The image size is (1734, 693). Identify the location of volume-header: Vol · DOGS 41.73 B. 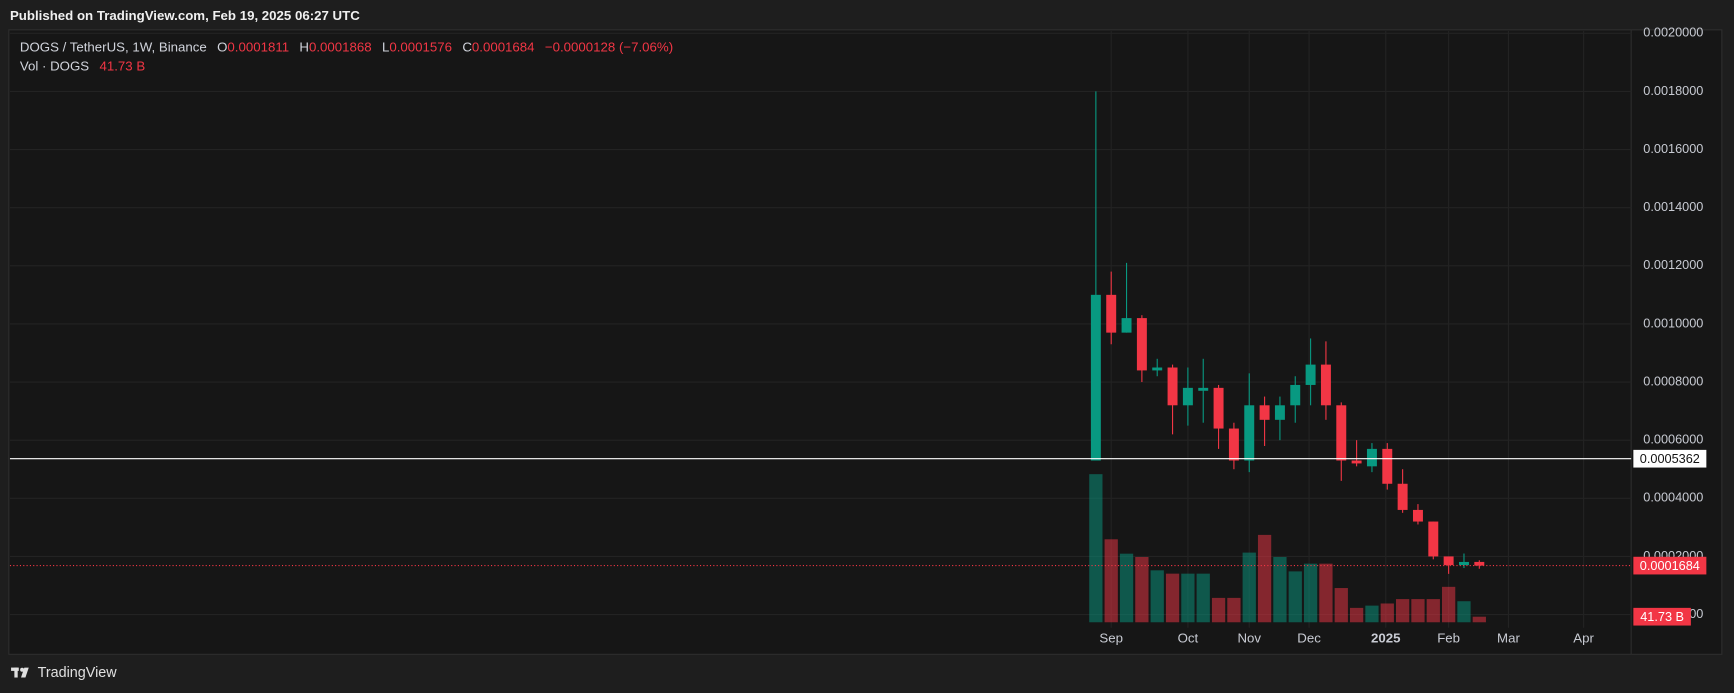
(82, 65).